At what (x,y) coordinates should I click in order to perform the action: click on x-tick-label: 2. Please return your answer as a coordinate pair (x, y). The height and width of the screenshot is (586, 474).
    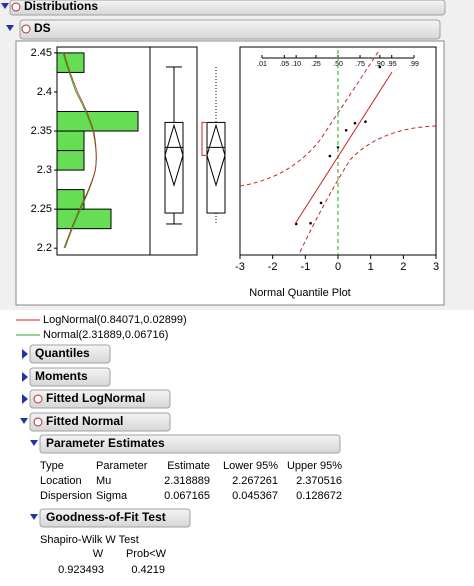
    Looking at the image, I should click on (403, 267).